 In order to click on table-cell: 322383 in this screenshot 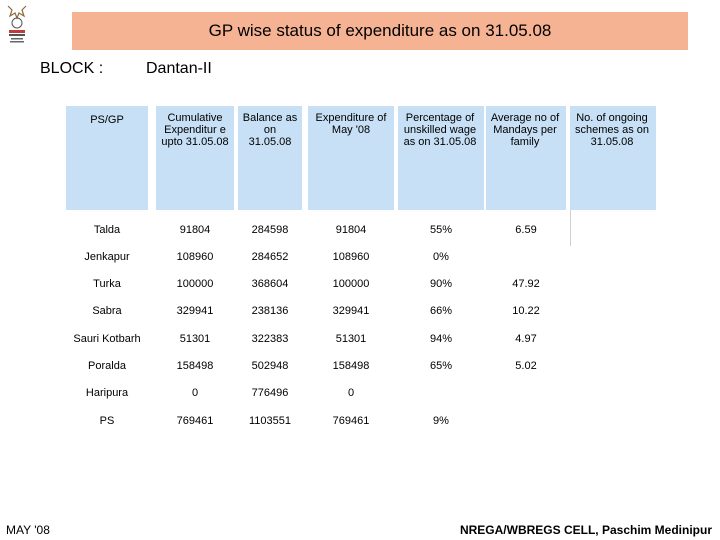, I will do `click(270, 339)`.